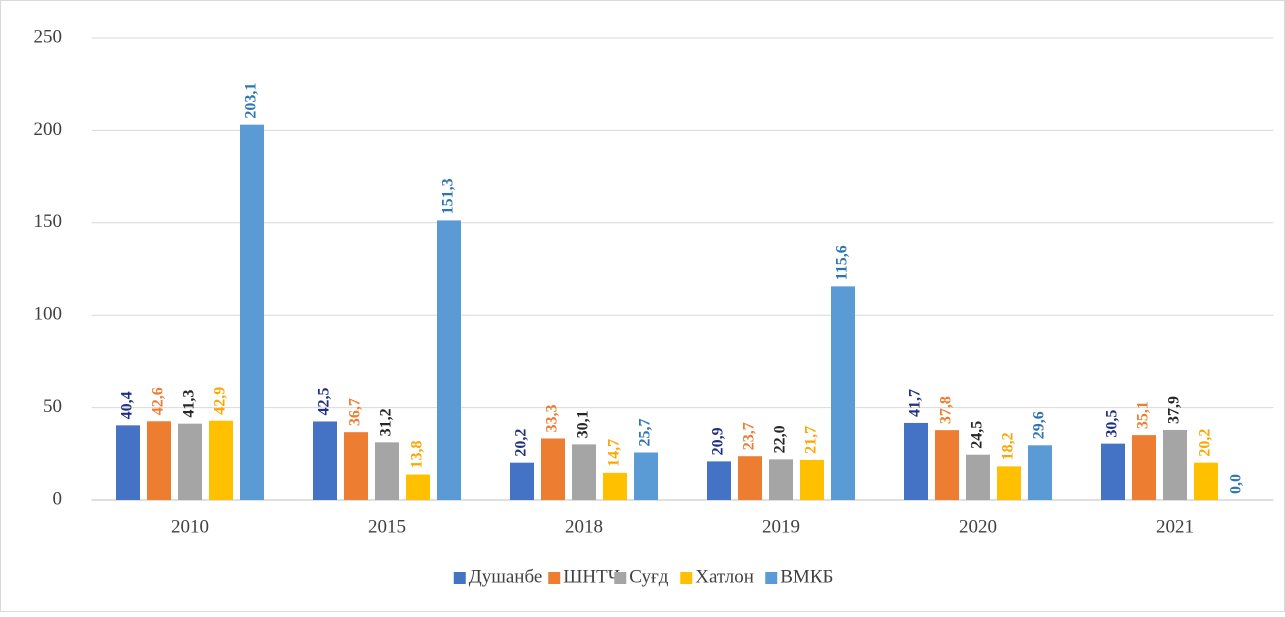 Image resolution: width=1285 pixels, height=617 pixels. Describe the element at coordinates (355, 412) in the screenshot. I see `value-label: 36,7` at that location.